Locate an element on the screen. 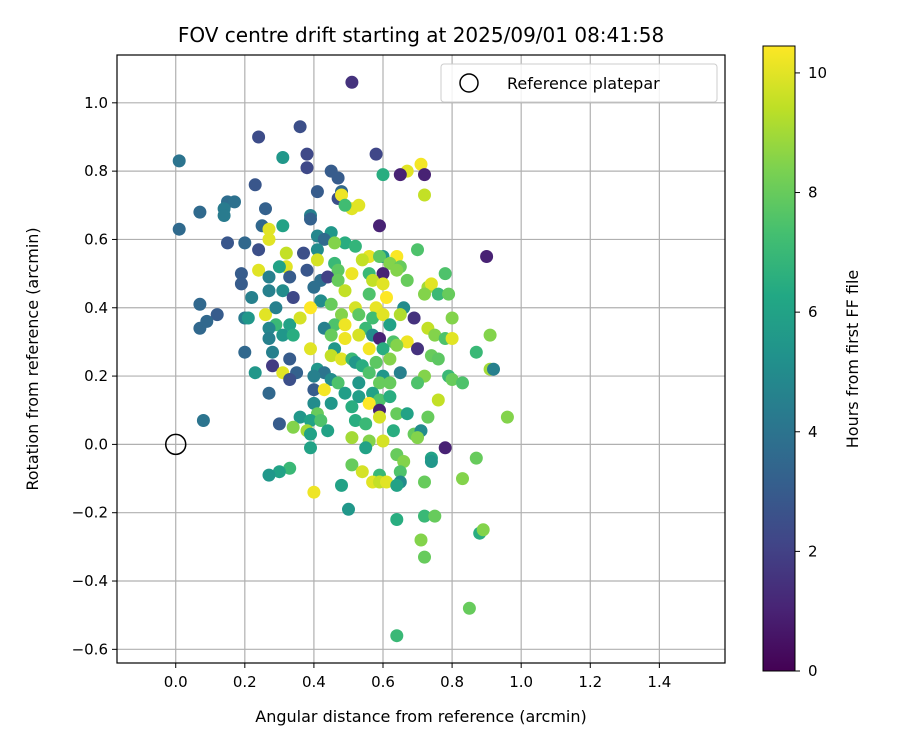 The image size is (900, 750). x-tick-label: 1.2 is located at coordinates (590, 682).